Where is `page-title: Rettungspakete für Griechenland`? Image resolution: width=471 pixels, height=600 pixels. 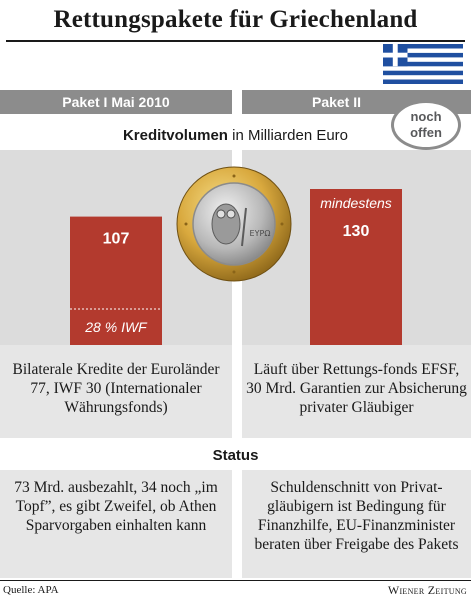 page-title: Rettungspakete für Griechenland is located at coordinates (235, 19).